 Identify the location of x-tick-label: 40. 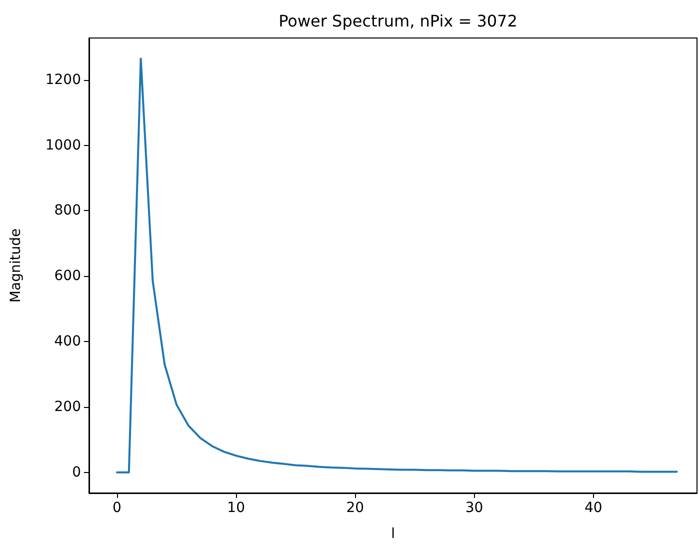
(593, 508).